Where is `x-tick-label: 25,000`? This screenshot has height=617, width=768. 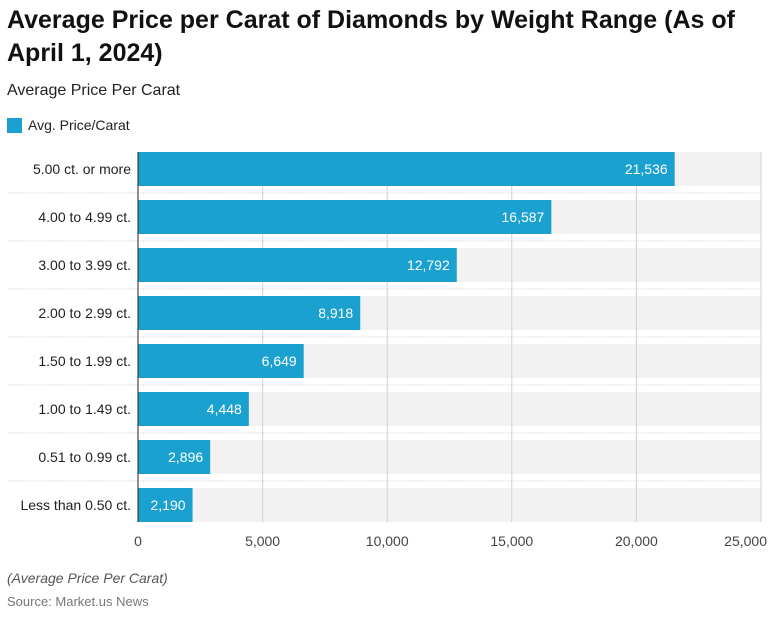 x-tick-label: 25,000 is located at coordinates (745, 541).